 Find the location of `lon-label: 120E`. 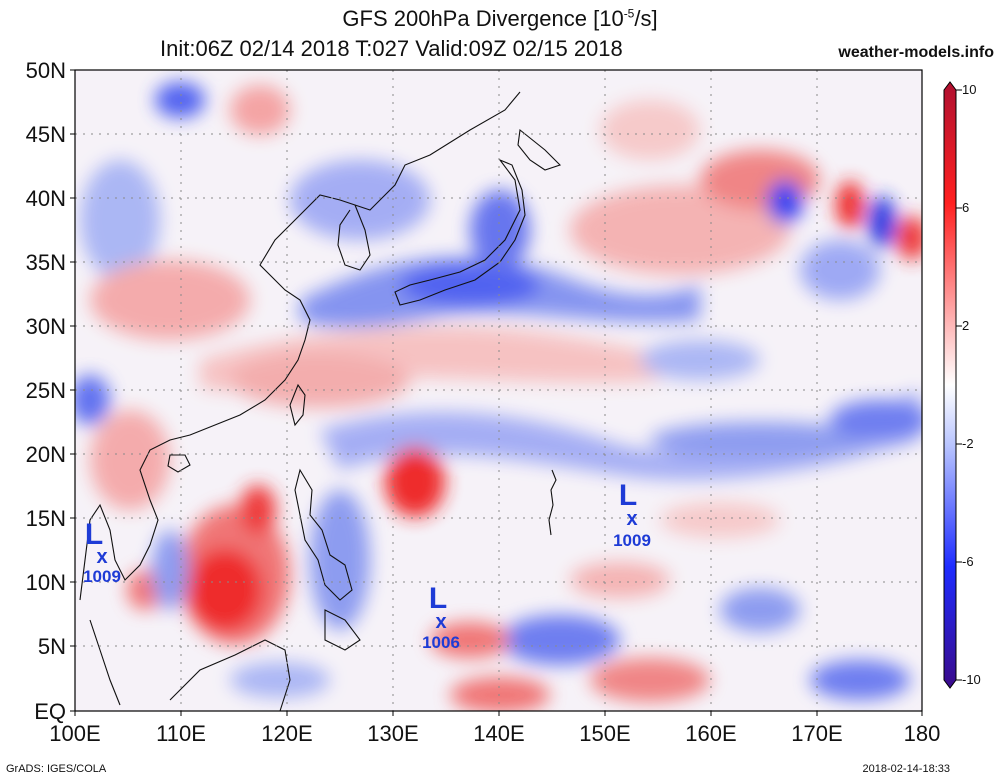

lon-label: 120E is located at coordinates (286, 733).